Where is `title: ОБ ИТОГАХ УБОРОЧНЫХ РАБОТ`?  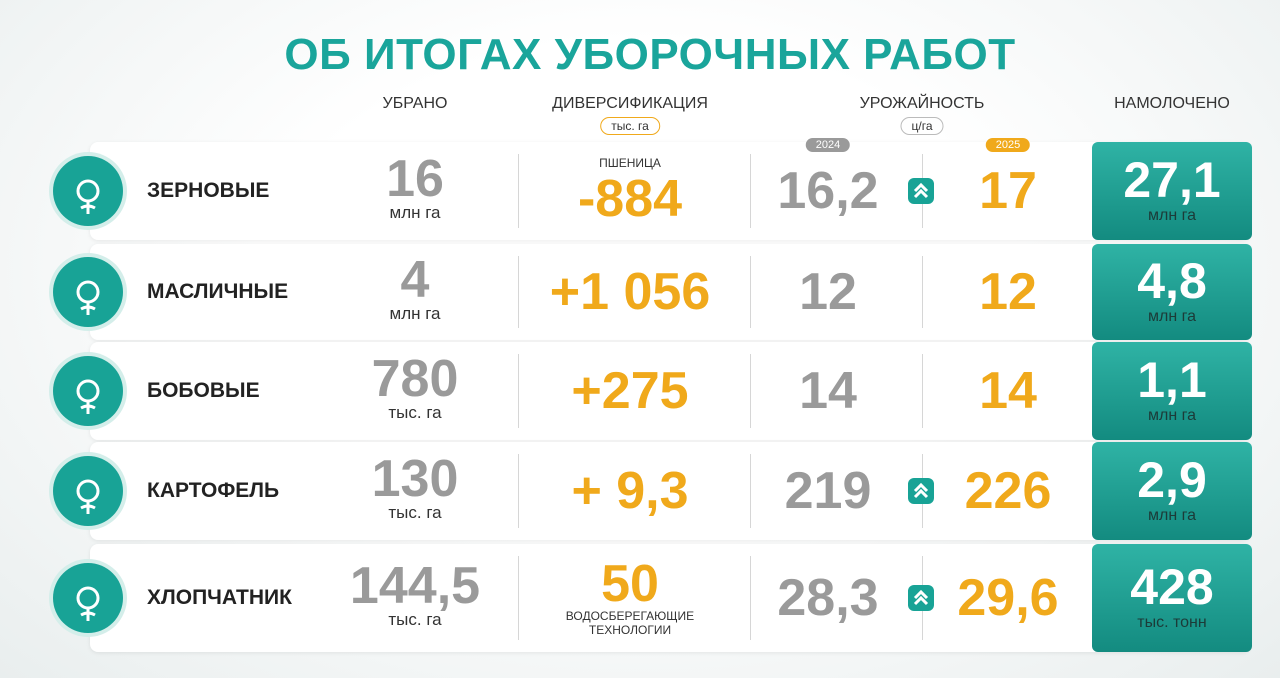 title: ОБ ИТОГАХ УБОРОЧНЫХ РАБОТ is located at coordinates (650, 54).